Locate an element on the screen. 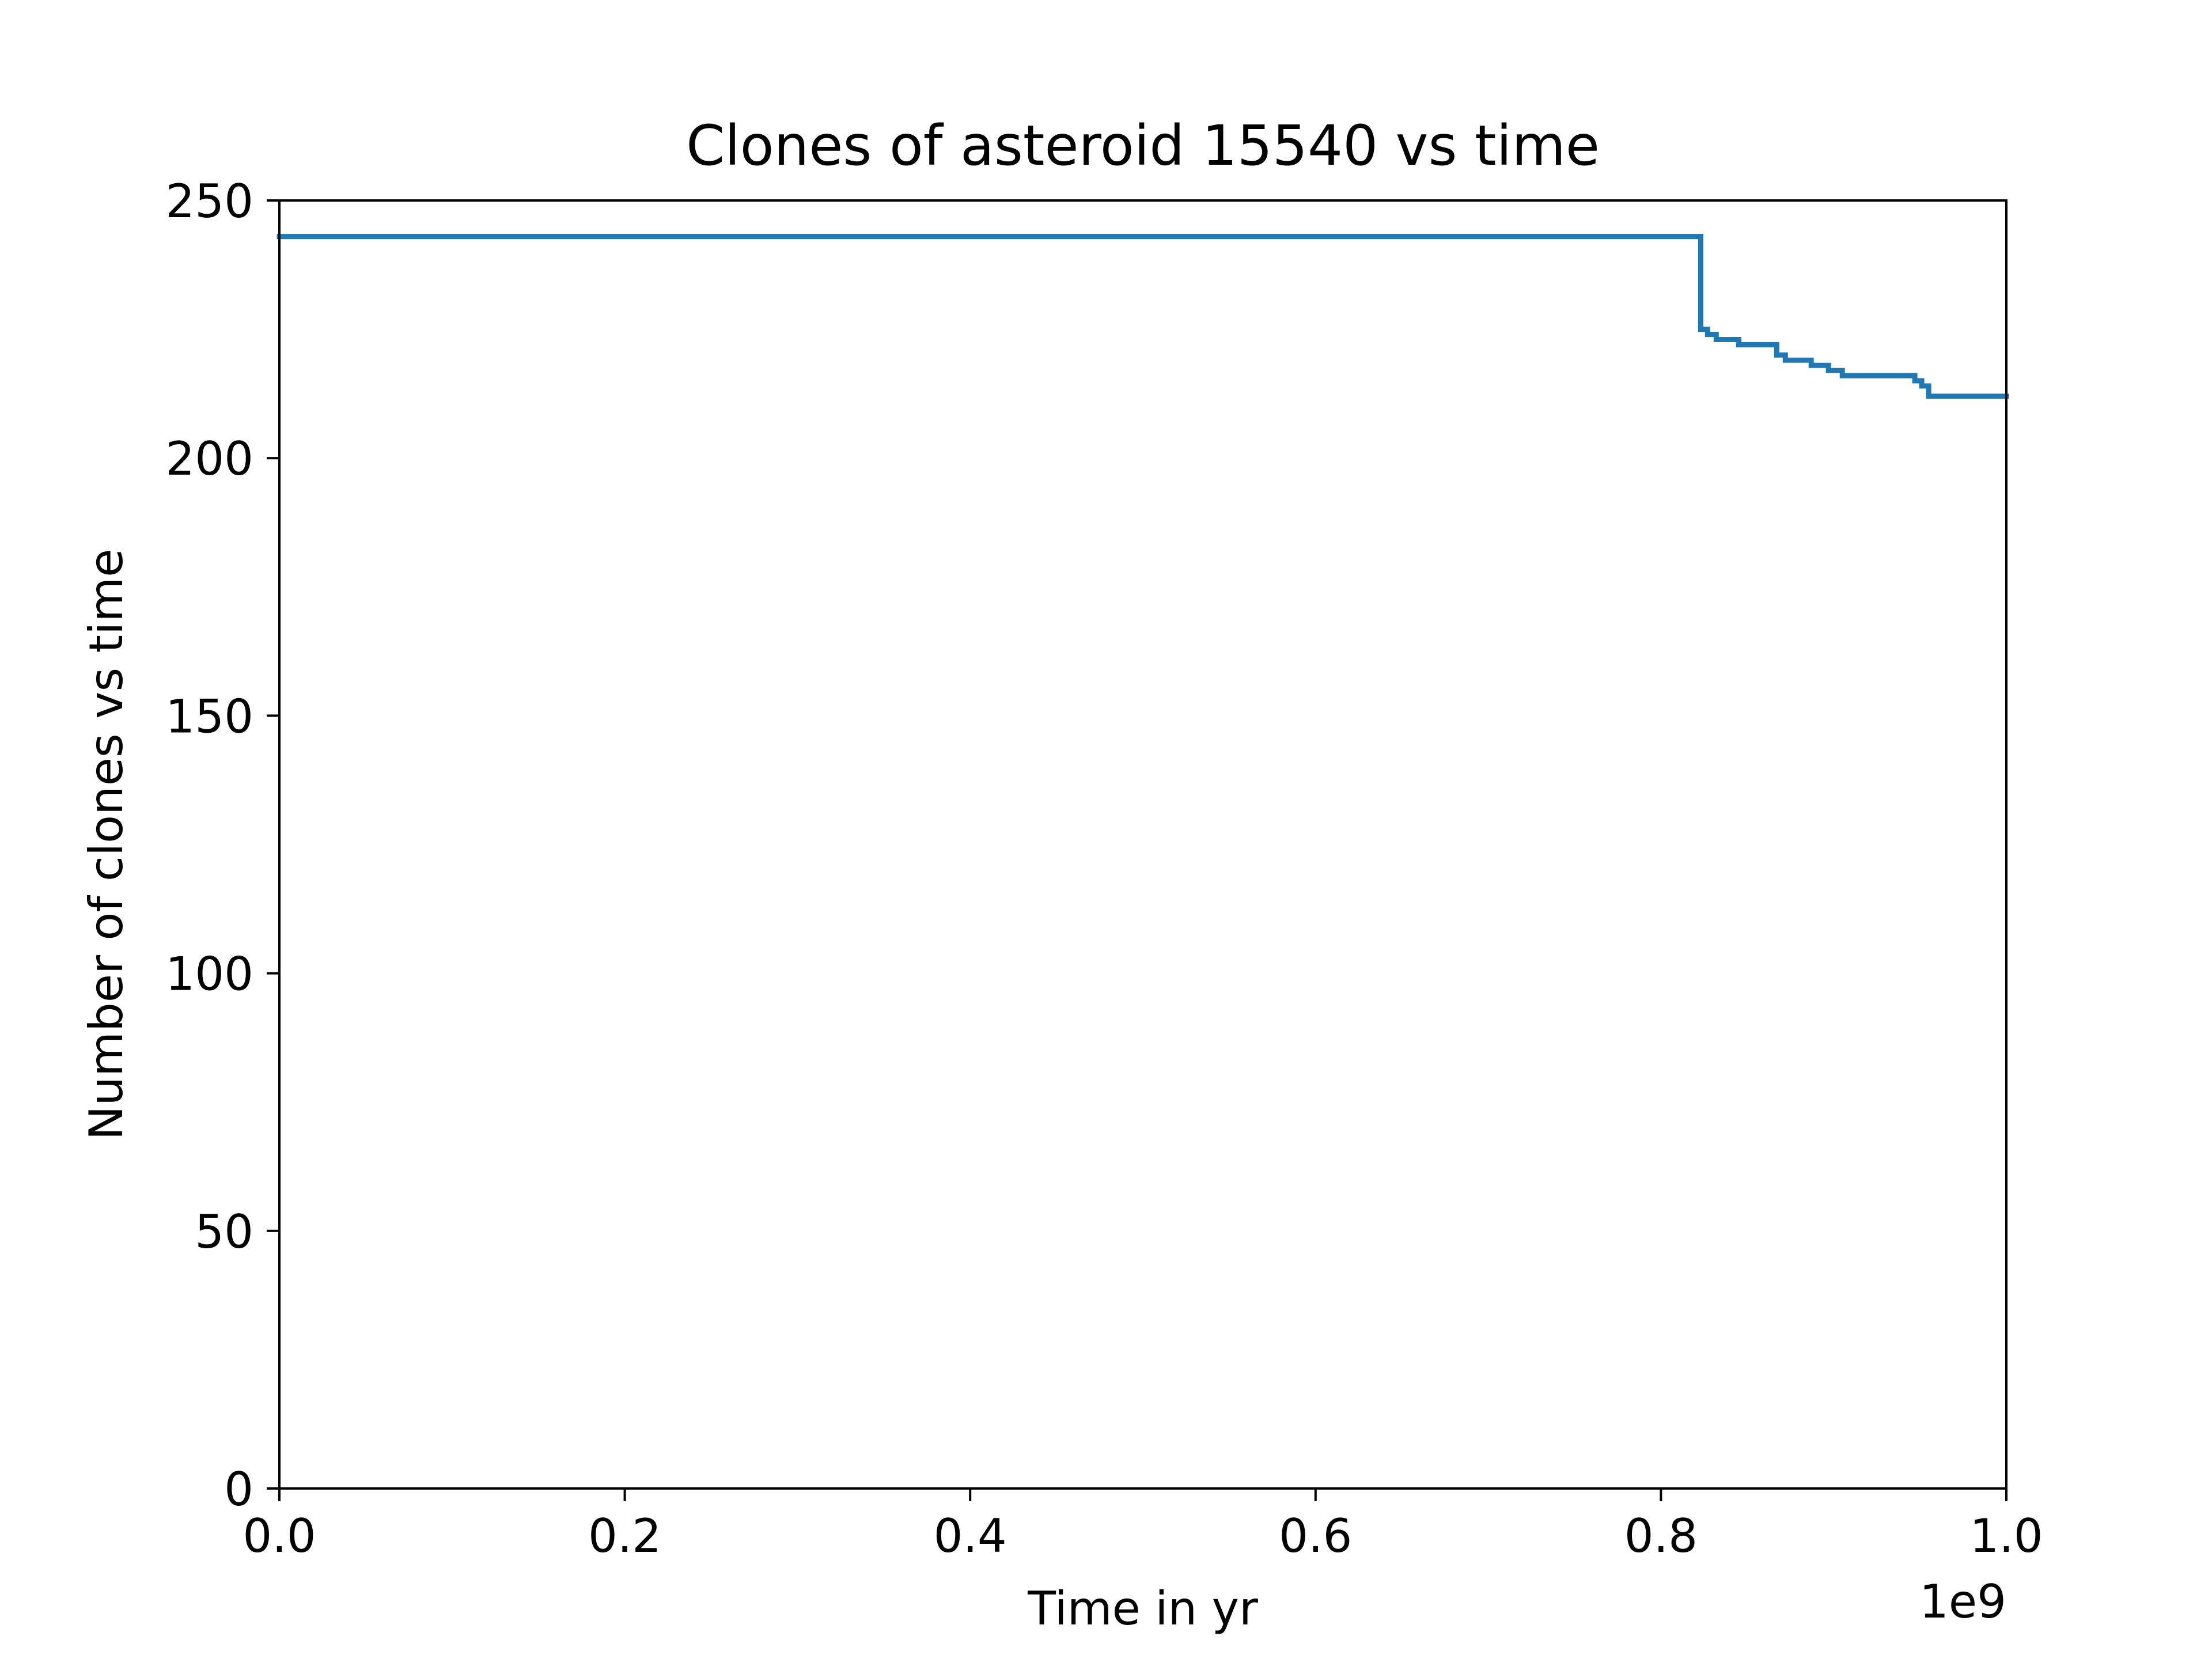  y-tick-label: 0 is located at coordinates (238, 1489).